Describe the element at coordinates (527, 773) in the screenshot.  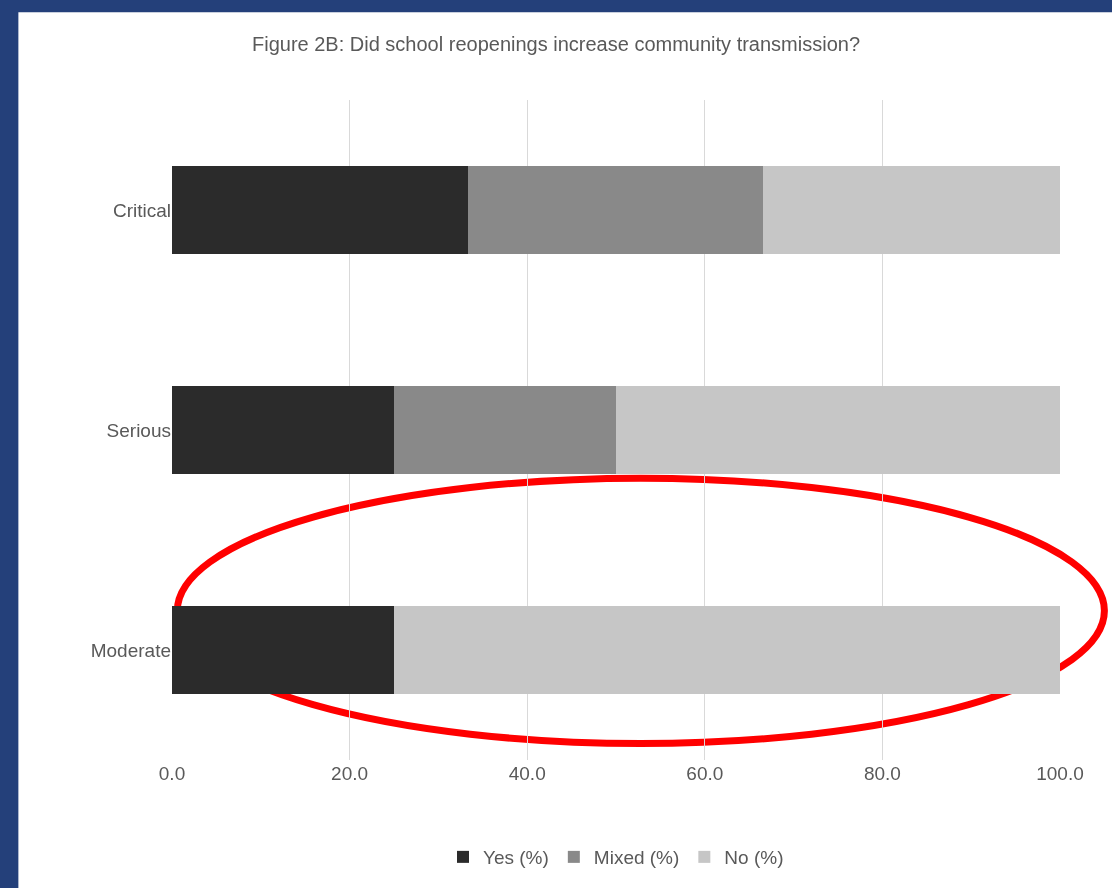
I see `x-tick-label: 40.0` at that location.